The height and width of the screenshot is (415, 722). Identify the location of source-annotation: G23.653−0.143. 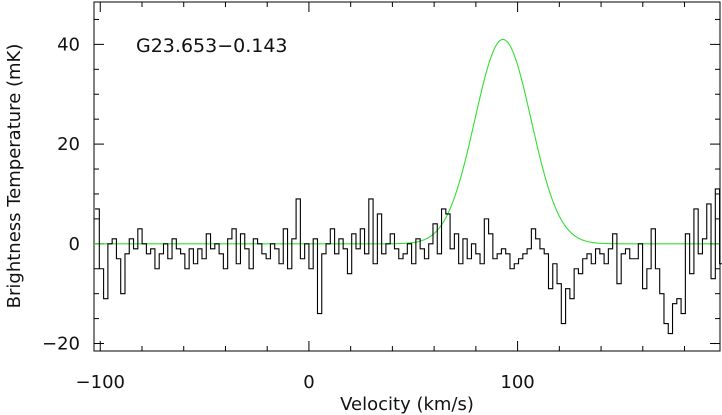
(212, 46).